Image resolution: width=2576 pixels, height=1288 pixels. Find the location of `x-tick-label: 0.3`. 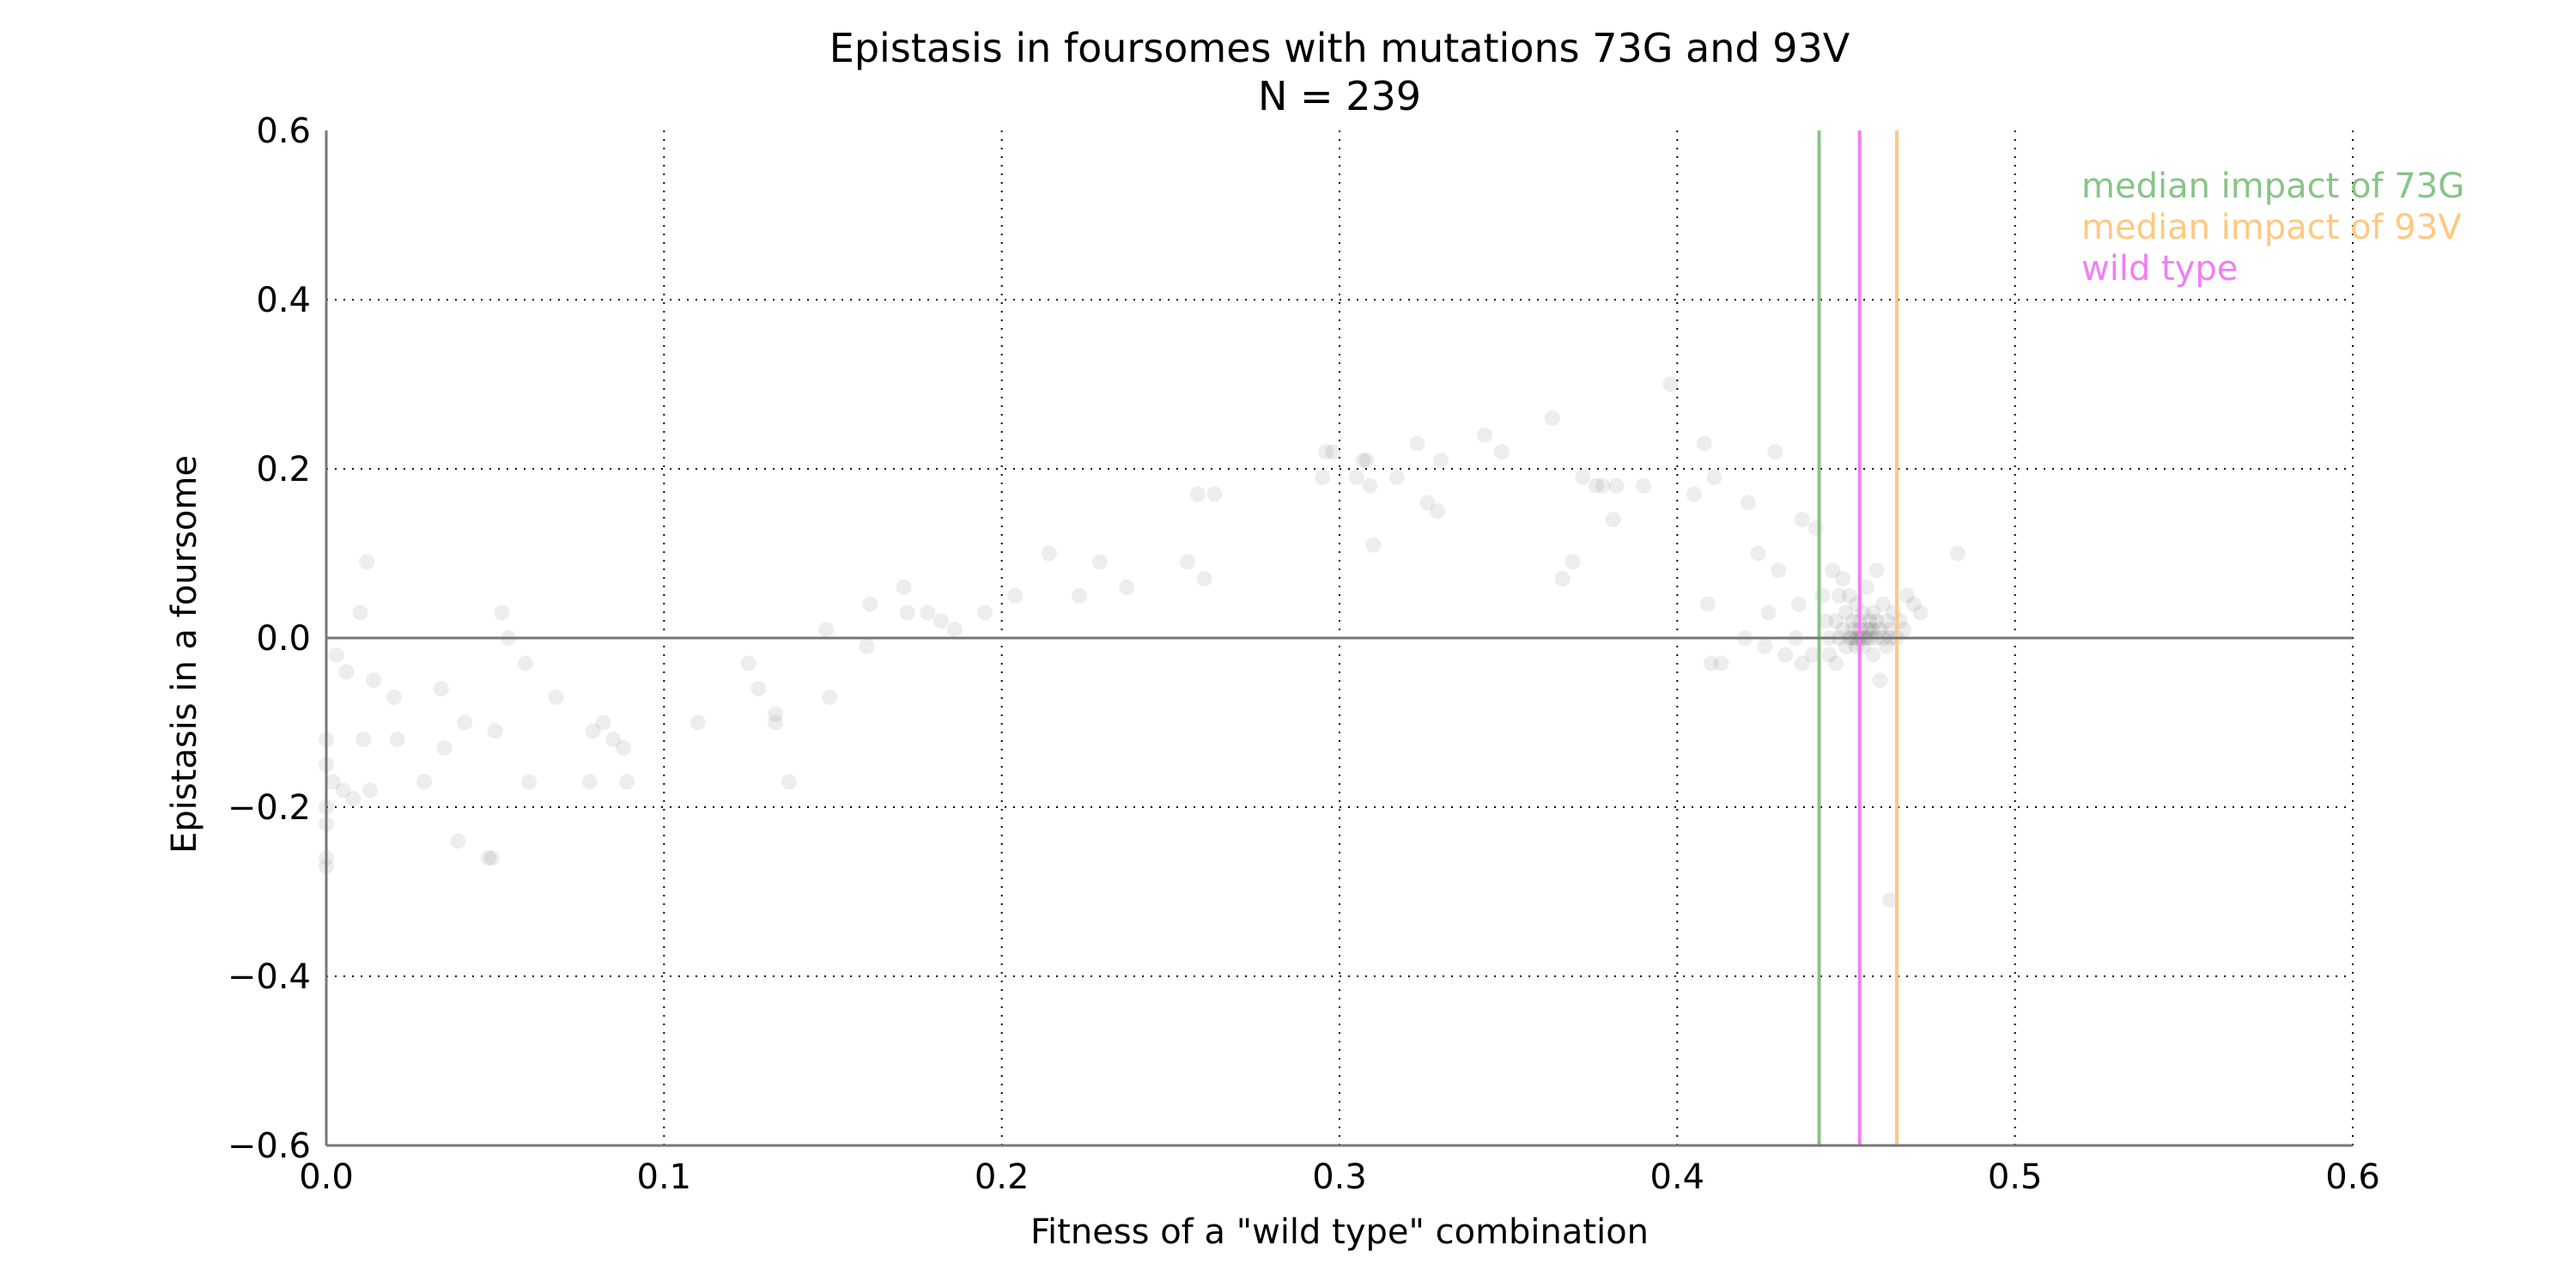

x-tick-label: 0.3 is located at coordinates (1339, 1177).